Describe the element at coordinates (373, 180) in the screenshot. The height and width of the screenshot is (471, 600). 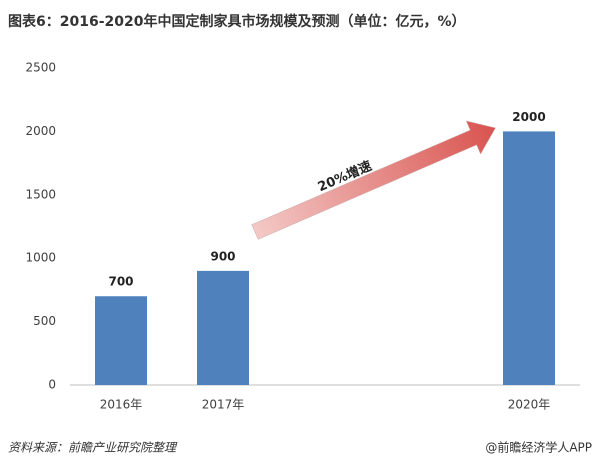
I see `trend-arrow` at that location.